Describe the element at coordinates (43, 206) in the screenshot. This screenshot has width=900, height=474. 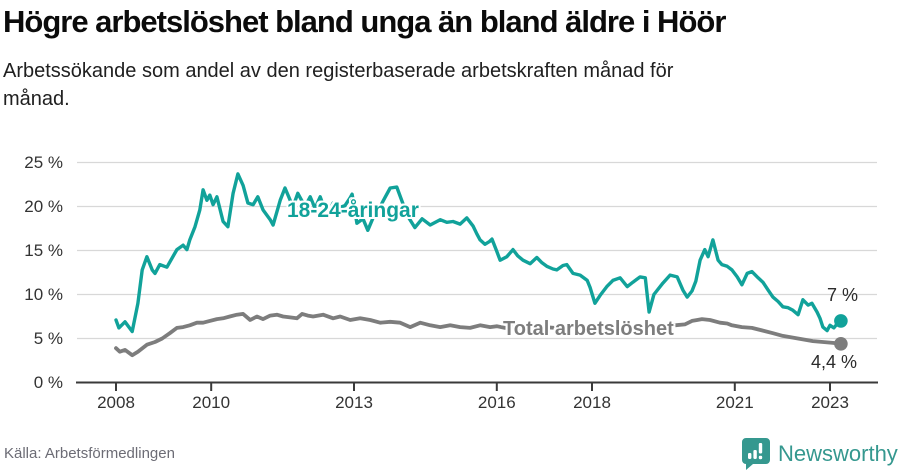
I see `y-axis-label: 20 %` at that location.